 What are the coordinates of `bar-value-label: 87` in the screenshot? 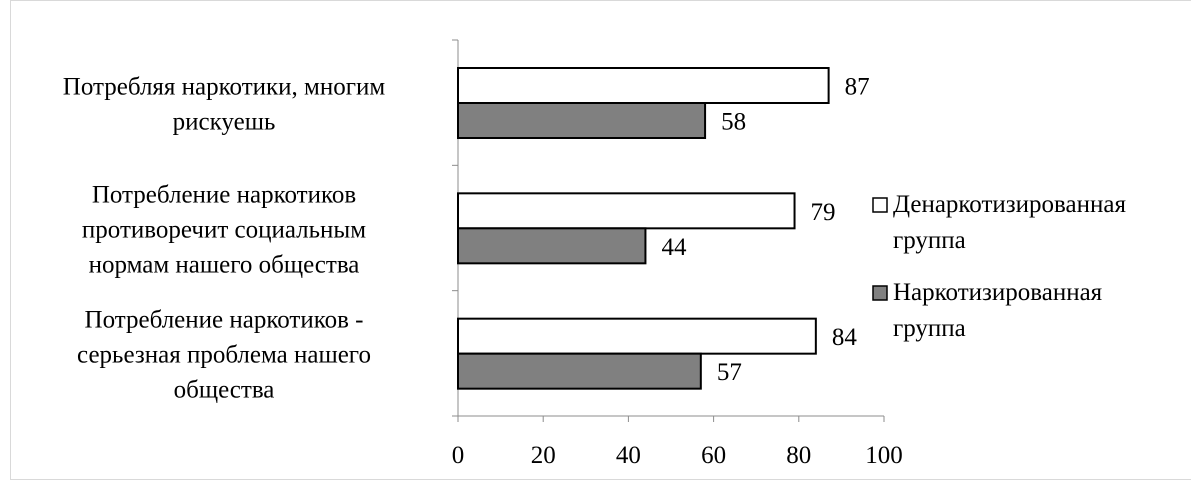 It's located at (857, 87).